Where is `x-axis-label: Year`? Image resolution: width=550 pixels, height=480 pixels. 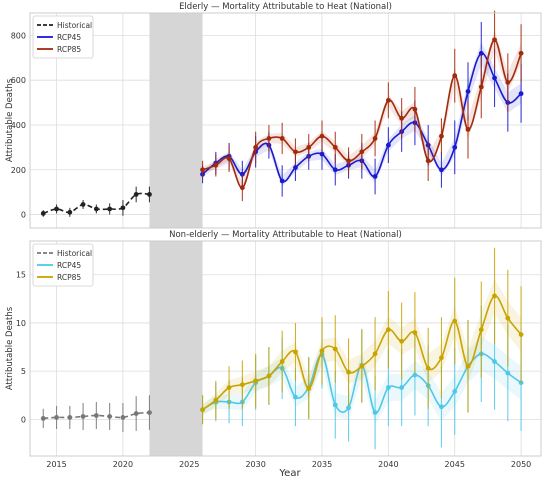 x-axis-label: Year is located at coordinates (289, 473).